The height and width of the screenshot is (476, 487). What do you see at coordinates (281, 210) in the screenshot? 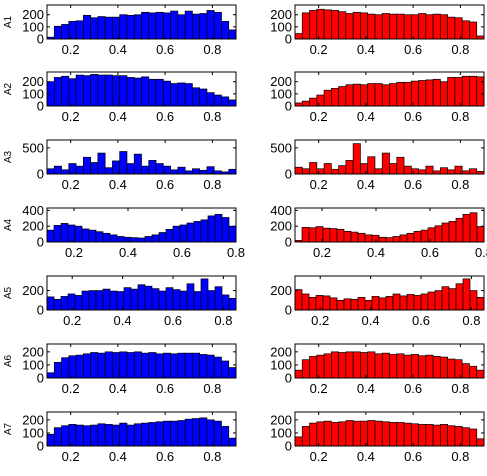
I see `y-tick-label: 400` at bounding box center [281, 210].